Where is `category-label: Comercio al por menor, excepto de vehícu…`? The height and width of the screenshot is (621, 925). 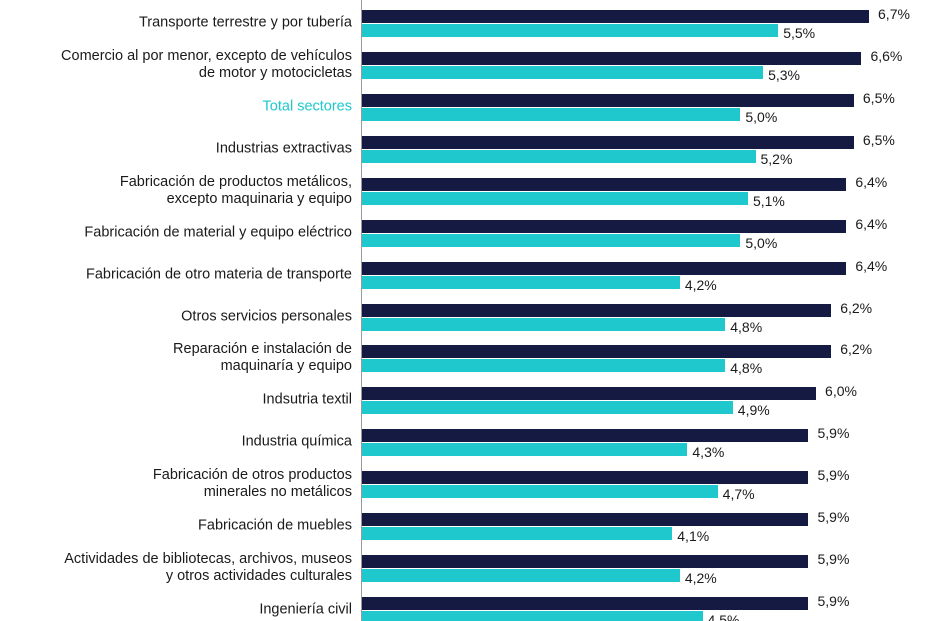
category-label: Comercio al por menor, excepto de vehícu… is located at coordinates (206, 64).